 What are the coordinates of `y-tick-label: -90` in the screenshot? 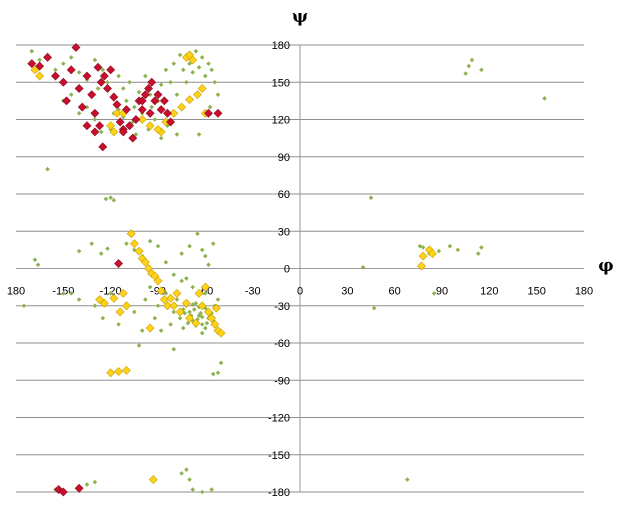 It's located at (282, 381).